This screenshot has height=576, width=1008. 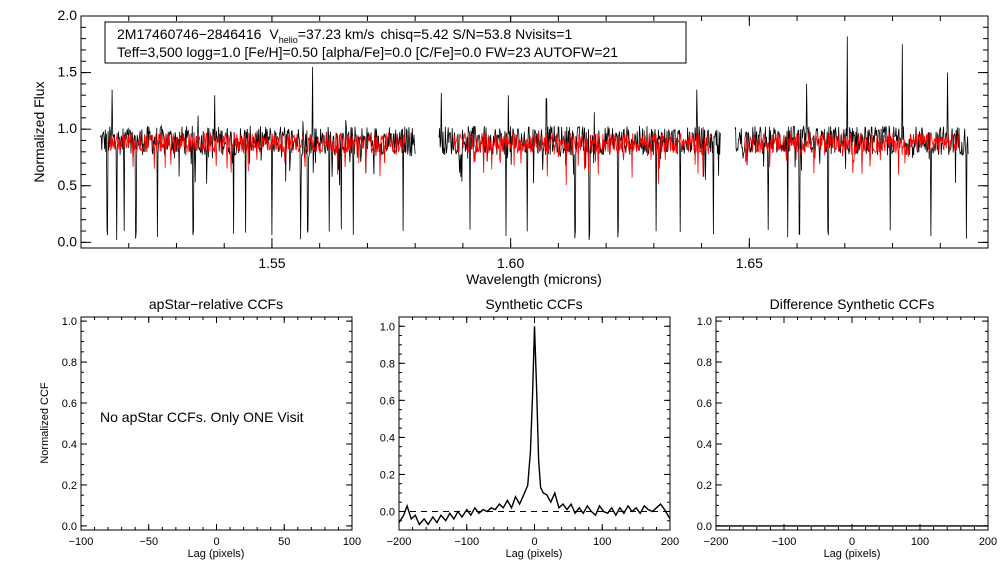 I want to click on apstar-ytick-label: 0.4, so click(x=69, y=445).